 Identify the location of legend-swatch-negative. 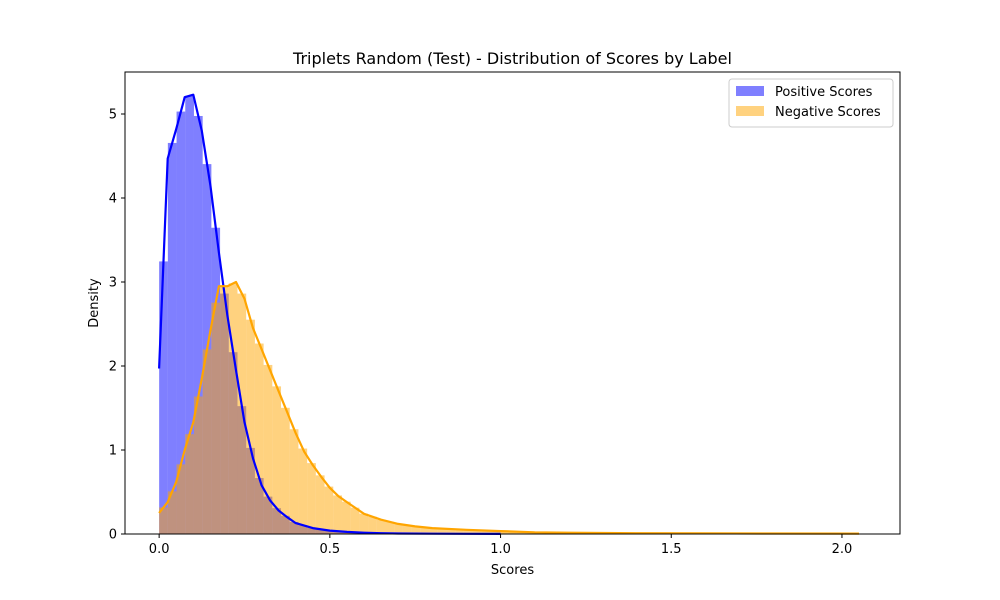
(750, 111).